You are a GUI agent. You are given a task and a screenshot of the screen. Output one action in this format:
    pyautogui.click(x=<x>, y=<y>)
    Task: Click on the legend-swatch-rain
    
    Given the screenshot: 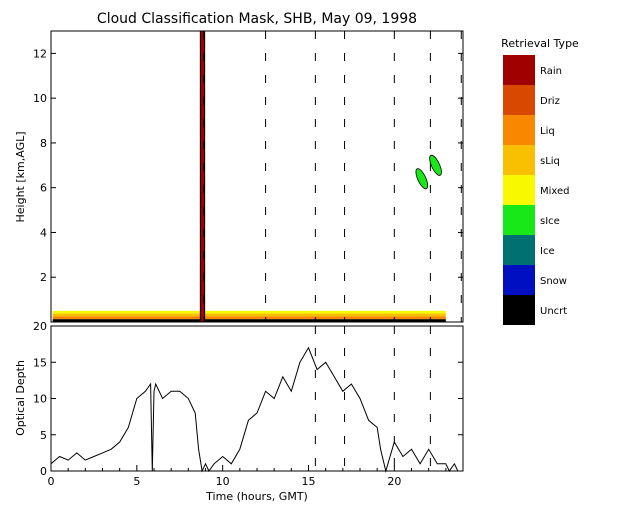 What is the action you would take?
    pyautogui.click(x=519, y=70)
    